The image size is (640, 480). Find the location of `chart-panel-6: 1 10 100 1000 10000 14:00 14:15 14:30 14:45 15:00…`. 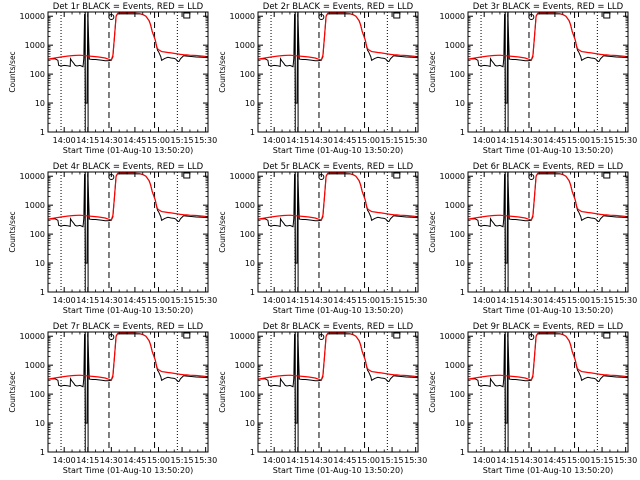

chart-panel-6: 1 10 100 1000 10000 14:00 14:15 14:30 14:45 15:00… is located at coordinates (532, 238).